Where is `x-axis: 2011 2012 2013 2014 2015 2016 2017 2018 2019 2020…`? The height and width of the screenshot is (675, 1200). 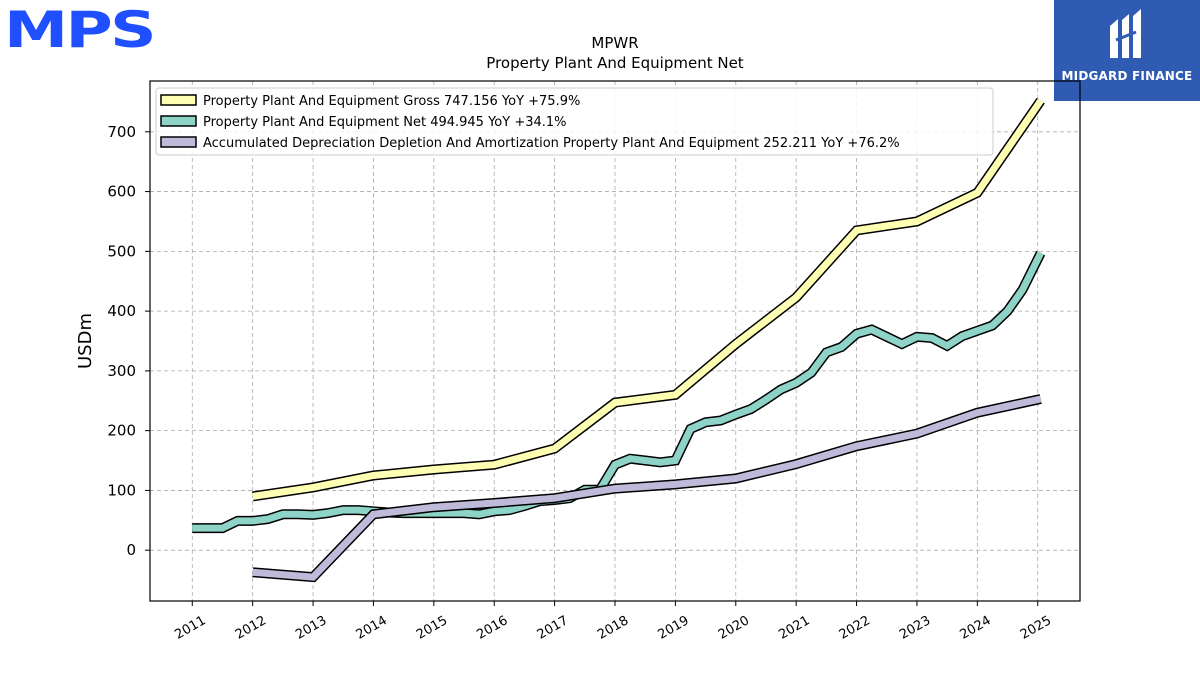 x-axis: 2011 2012 2013 2014 2015 2016 2017 2018 2019 2020… is located at coordinates (613, 622).